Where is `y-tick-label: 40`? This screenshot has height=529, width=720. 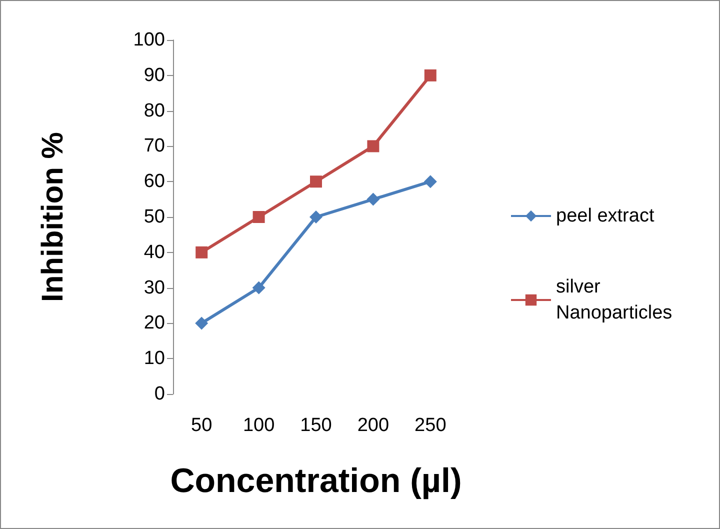
y-tick-label: 40 is located at coordinates (154, 252).